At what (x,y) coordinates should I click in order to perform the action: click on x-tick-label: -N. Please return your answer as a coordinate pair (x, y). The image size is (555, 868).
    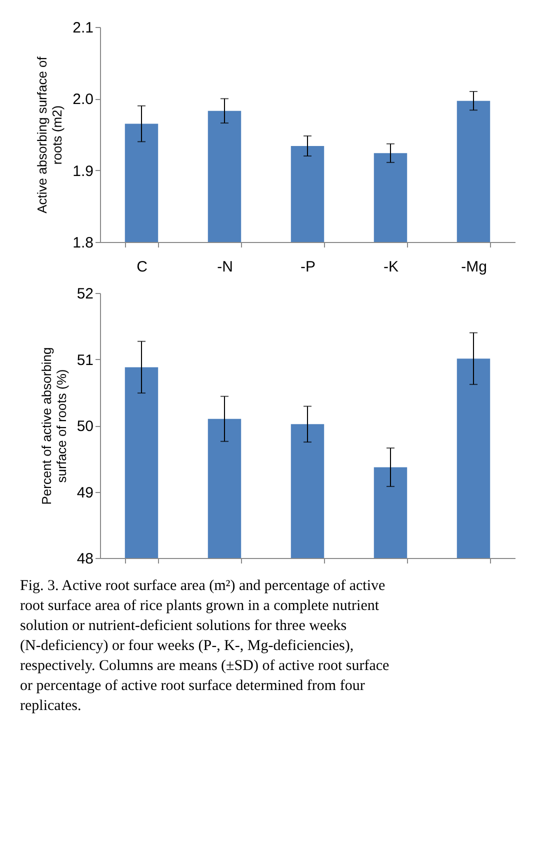
    Looking at the image, I should click on (225, 267).